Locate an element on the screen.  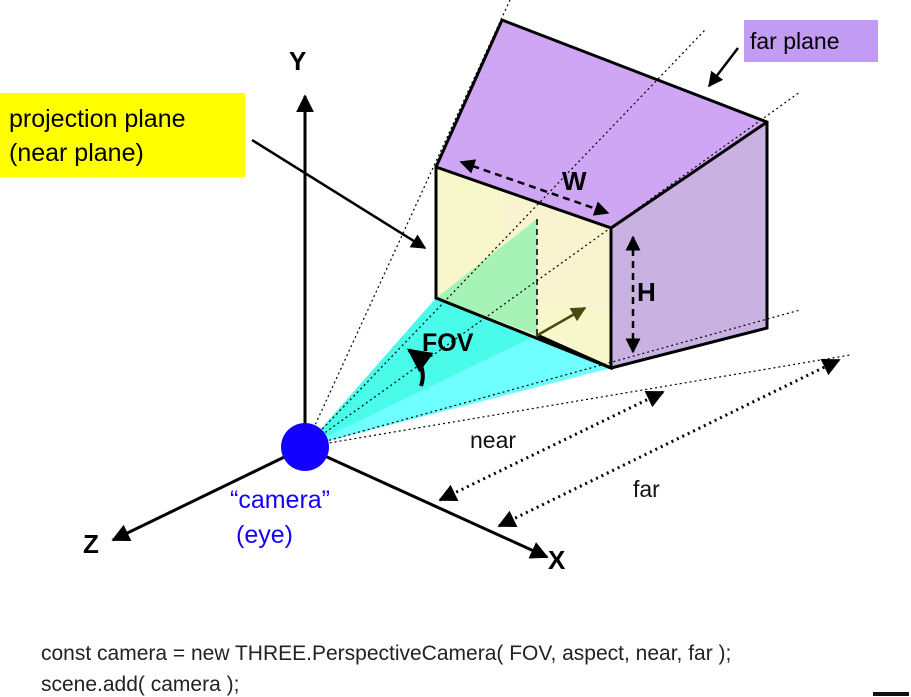
eye-label: (eye) is located at coordinates (264, 535).